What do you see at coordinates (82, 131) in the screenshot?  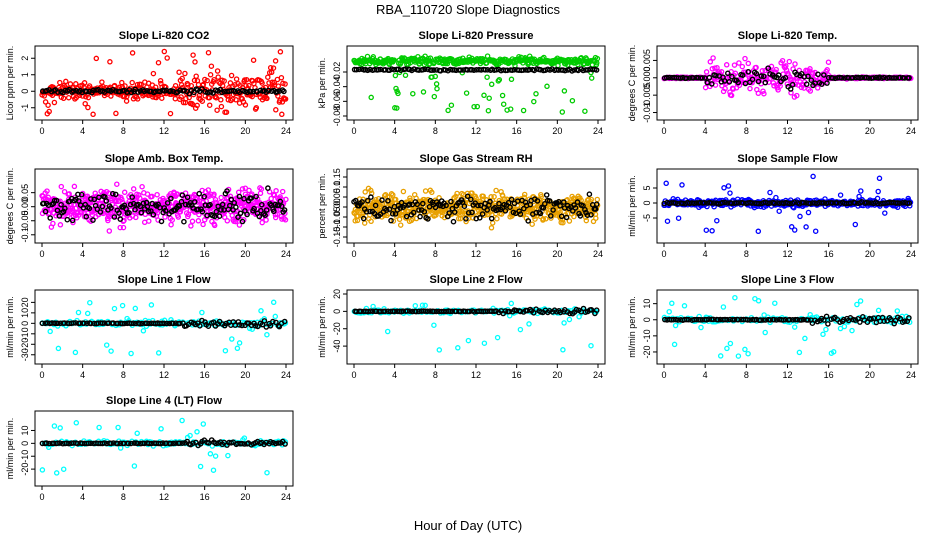 I see `x-tick-label: 4` at bounding box center [82, 131].